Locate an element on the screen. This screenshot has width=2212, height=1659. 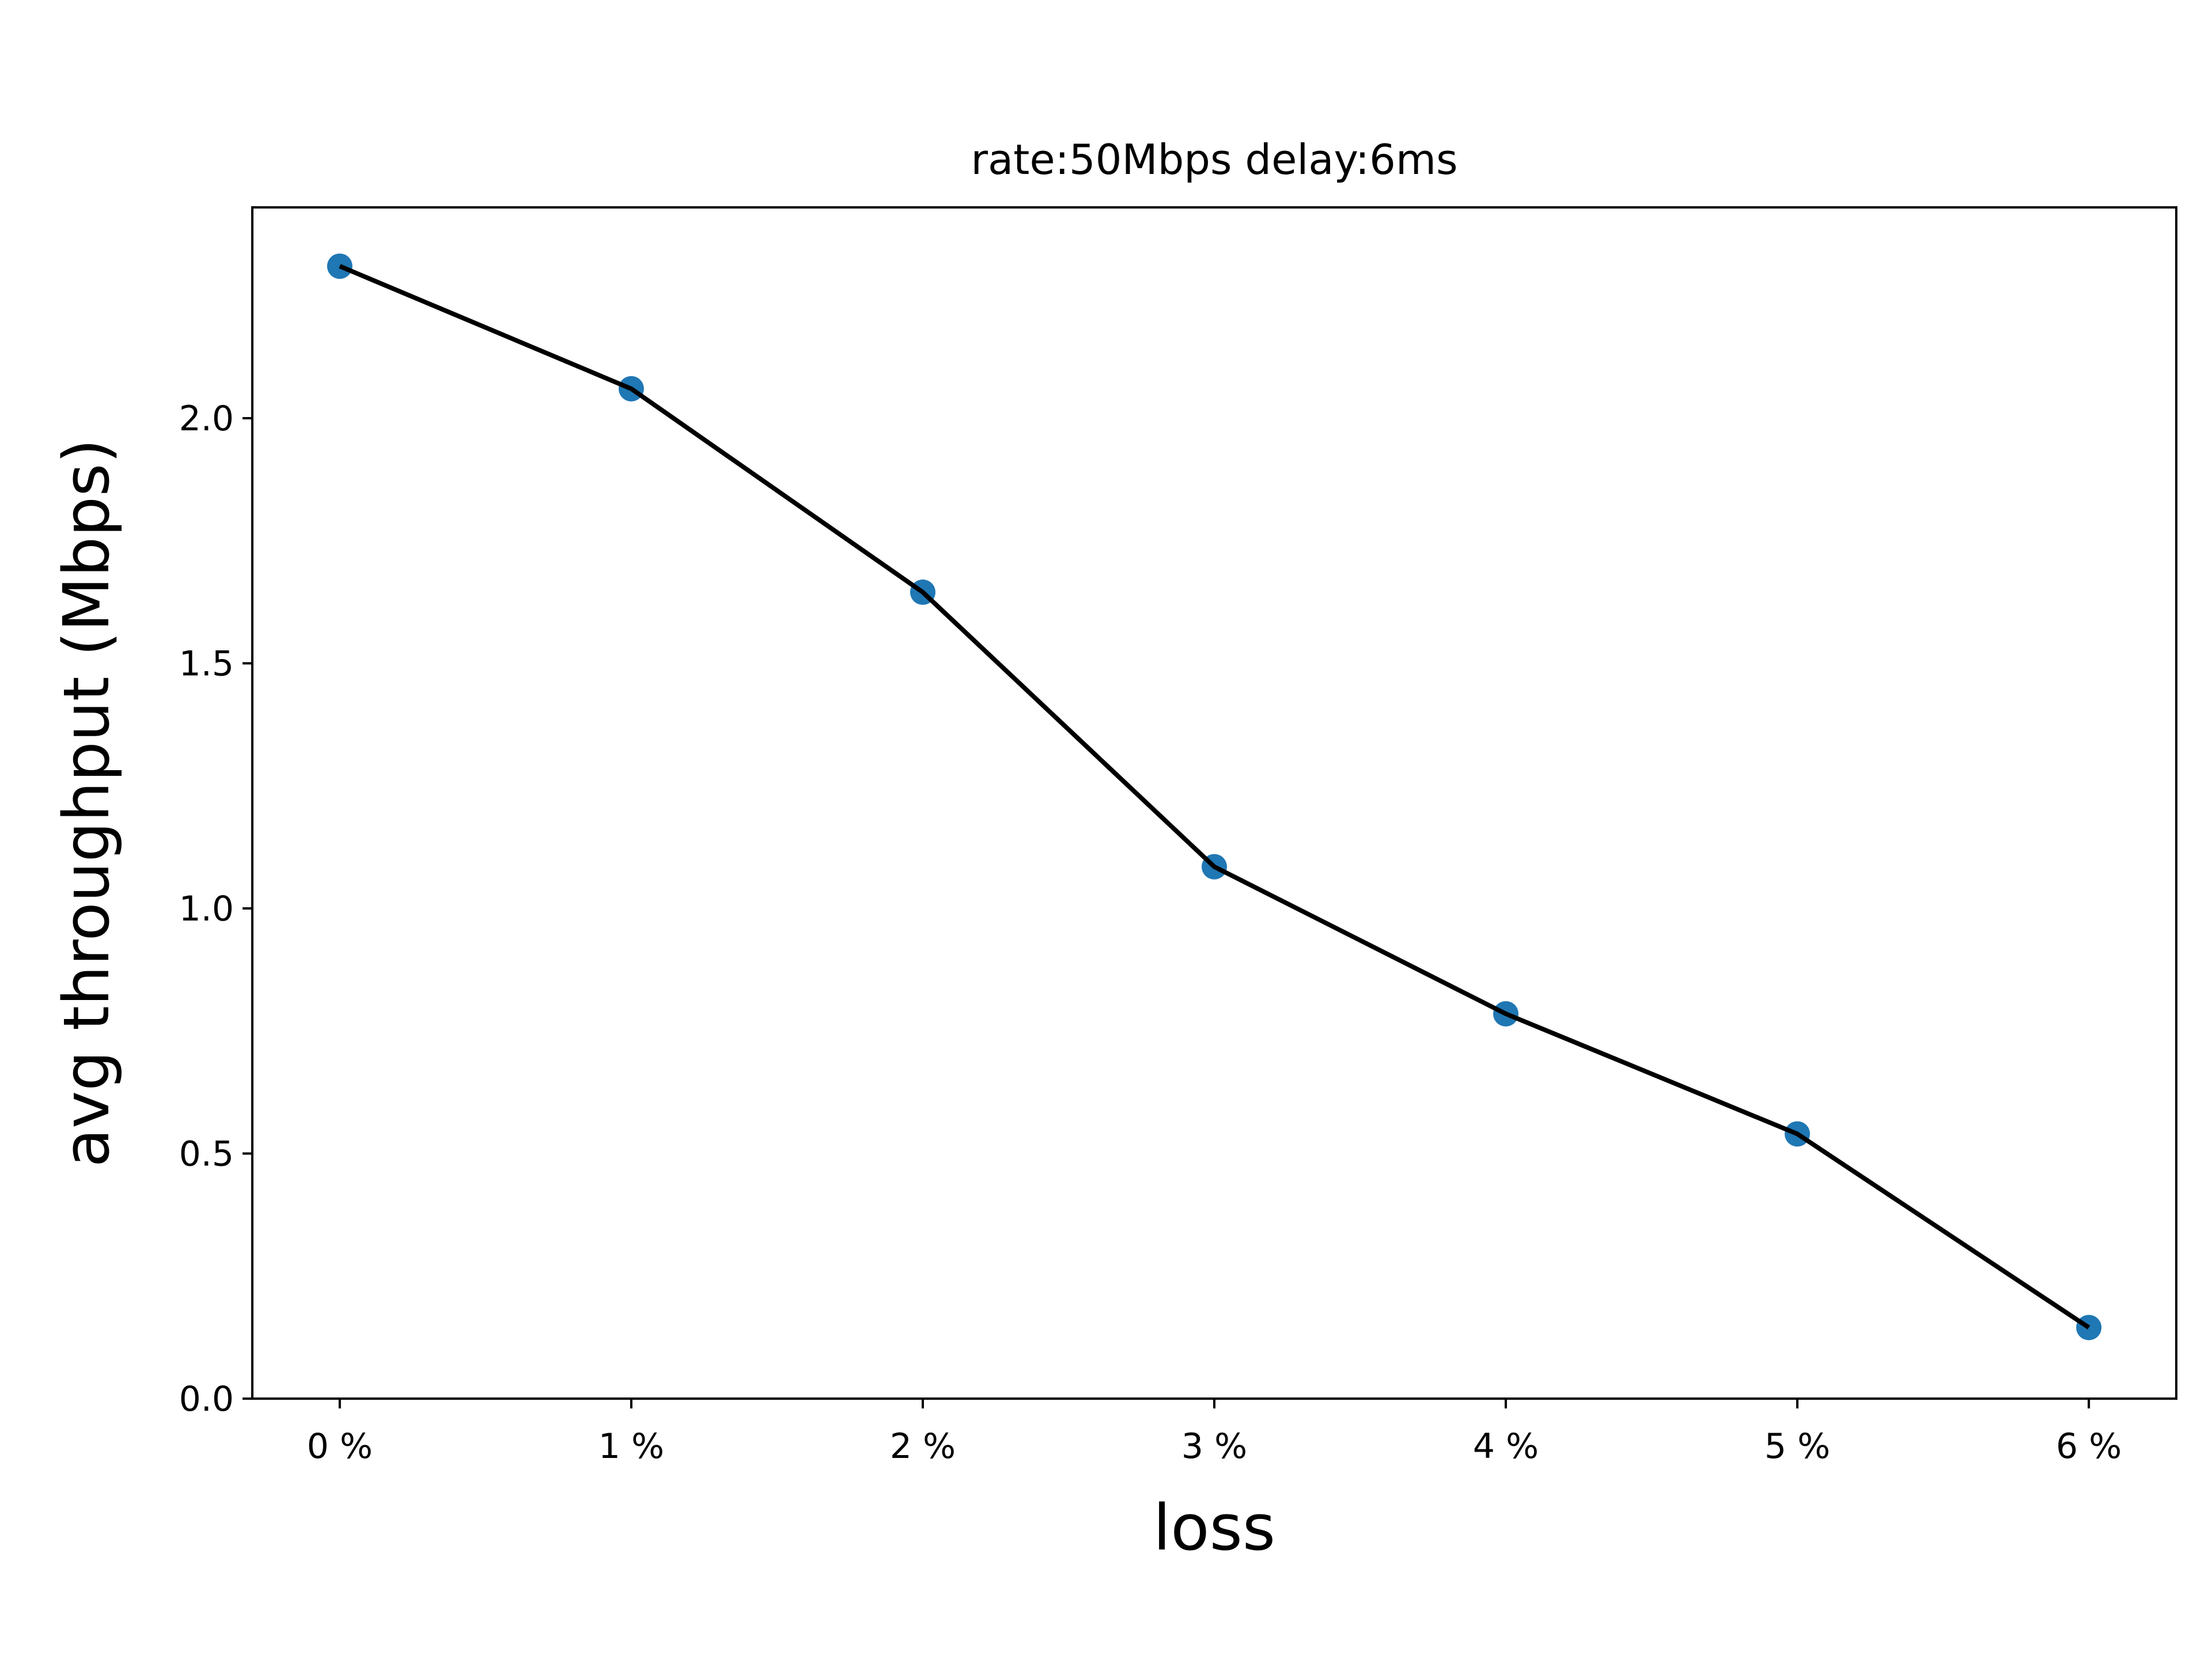
x-tick-label: 5 % is located at coordinates (1797, 1446).